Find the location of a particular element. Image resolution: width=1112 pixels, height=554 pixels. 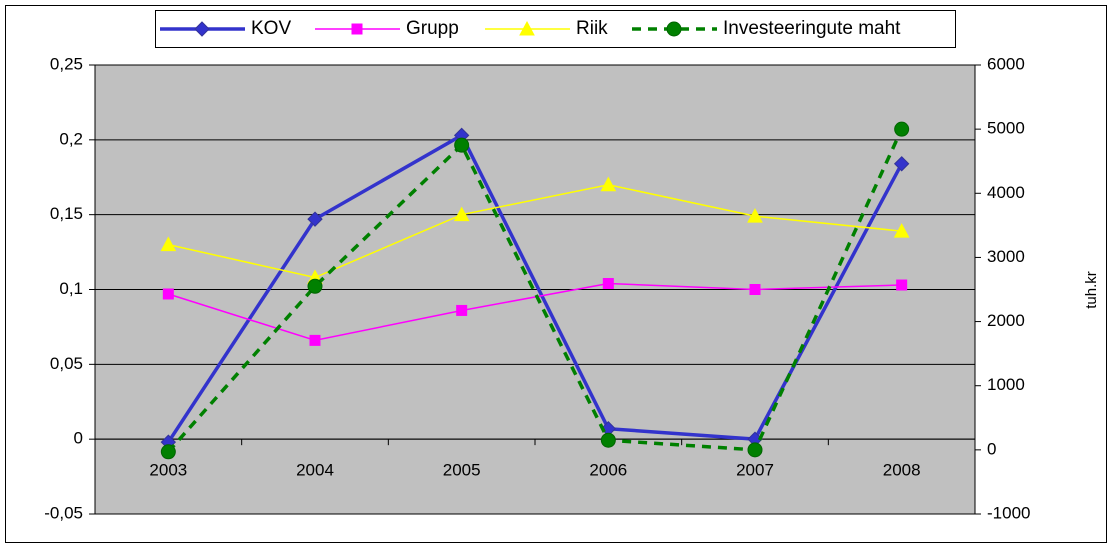

legend-label: Grupp is located at coordinates (432, 28).